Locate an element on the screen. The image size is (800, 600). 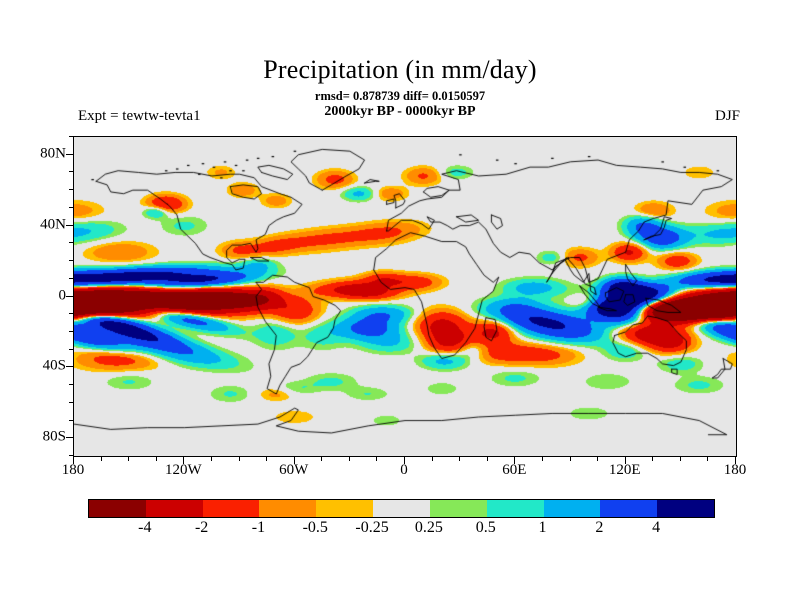
x-tick-label-2: 60W is located at coordinates (294, 470).